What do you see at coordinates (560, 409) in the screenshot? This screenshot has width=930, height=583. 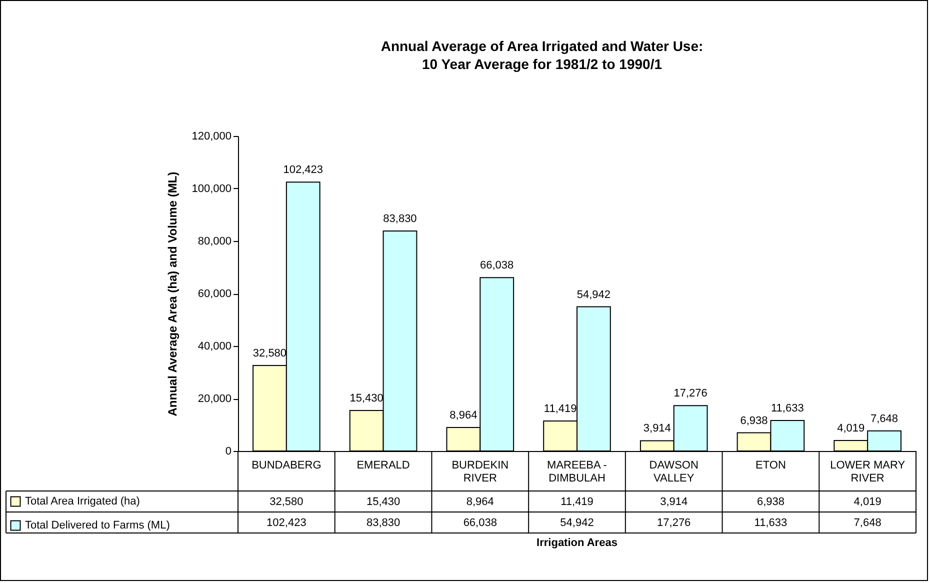 I see `text: 11,419` at bounding box center [560, 409].